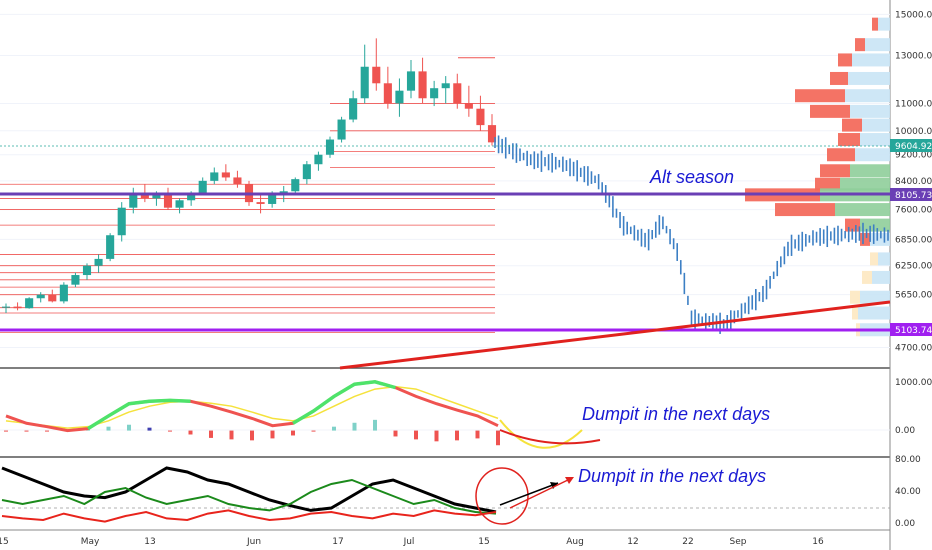  What do you see at coordinates (615, 335) in the screenshot?
I see `trend-line` at bounding box center [615, 335].